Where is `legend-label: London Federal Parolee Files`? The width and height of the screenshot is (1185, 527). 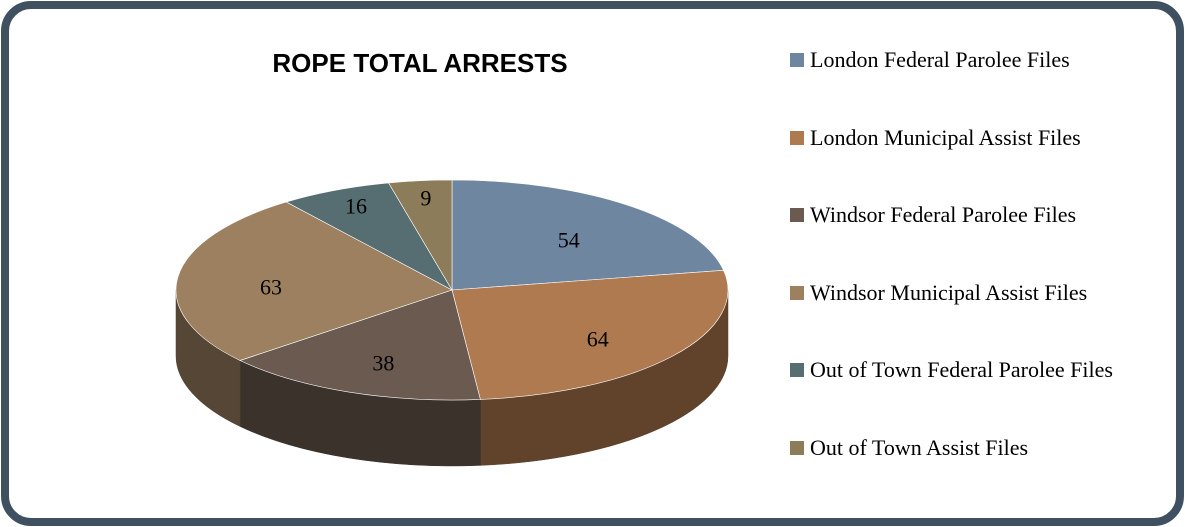
legend-label: London Federal Parolee Files is located at coordinates (940, 59).